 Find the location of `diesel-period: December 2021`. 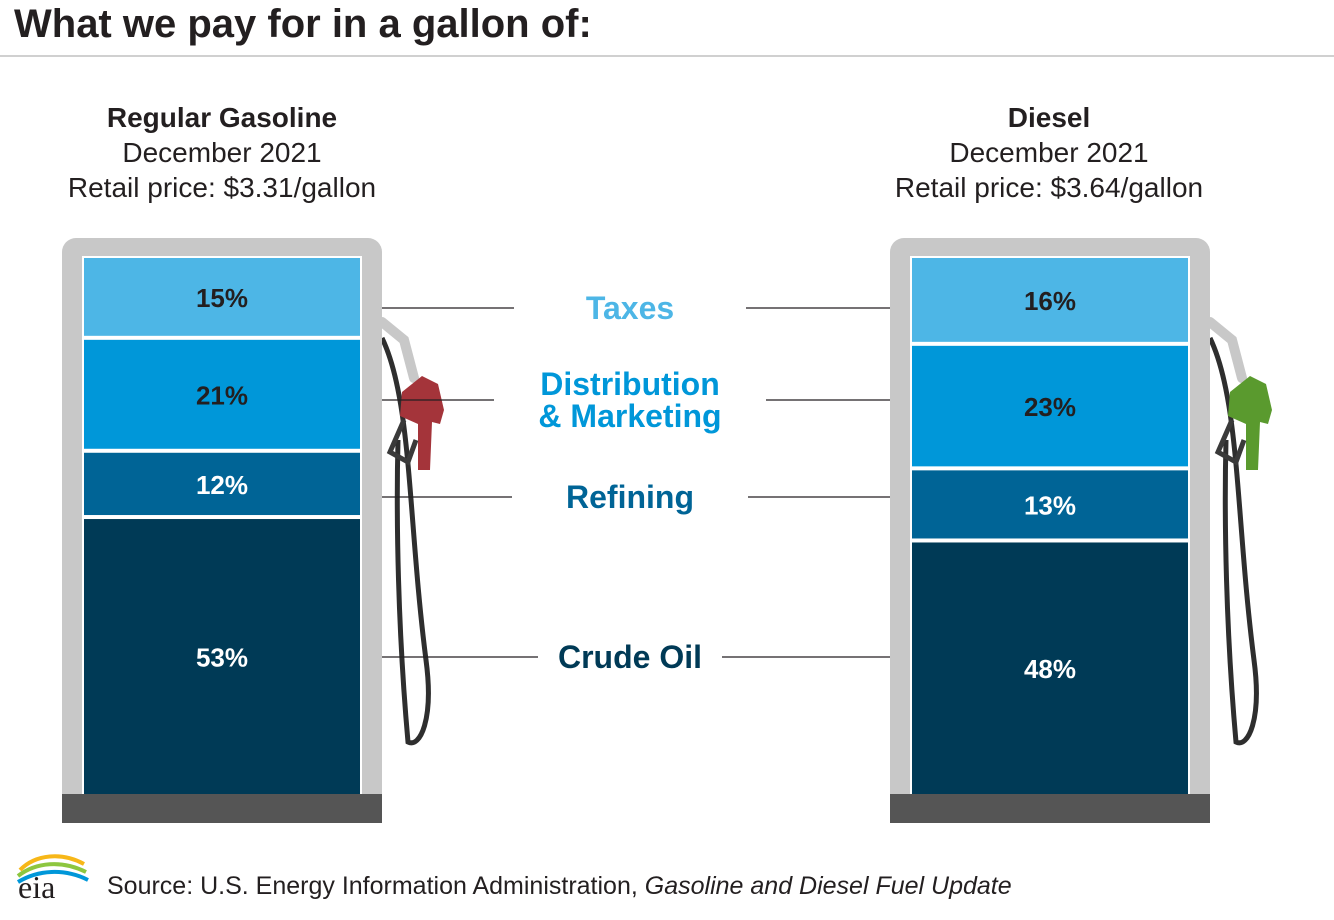

diesel-period: December 2021 is located at coordinates (1049, 152).